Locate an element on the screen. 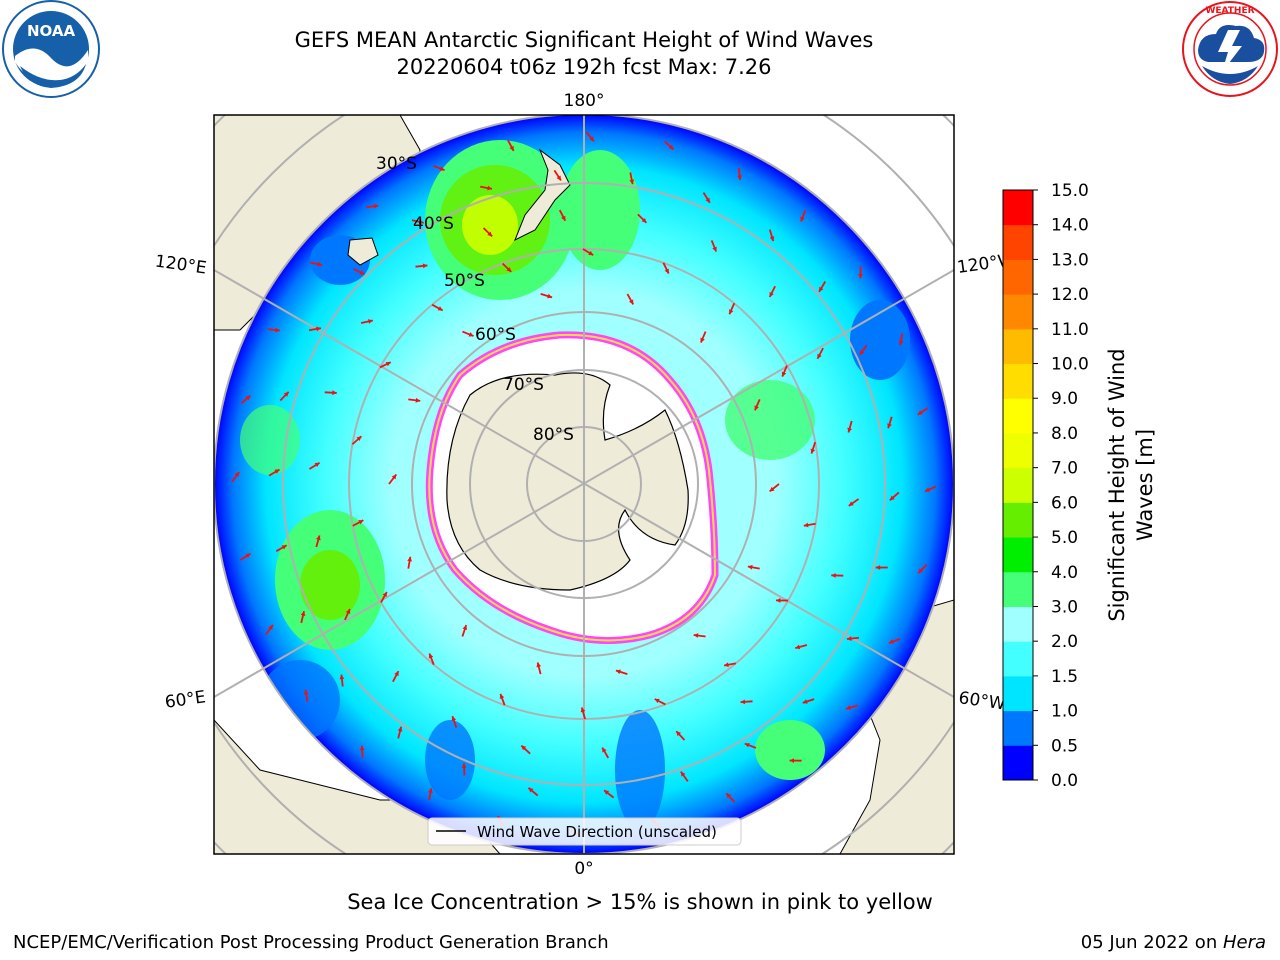  noaa-logo-icon: NOAA is located at coordinates (51, 49).